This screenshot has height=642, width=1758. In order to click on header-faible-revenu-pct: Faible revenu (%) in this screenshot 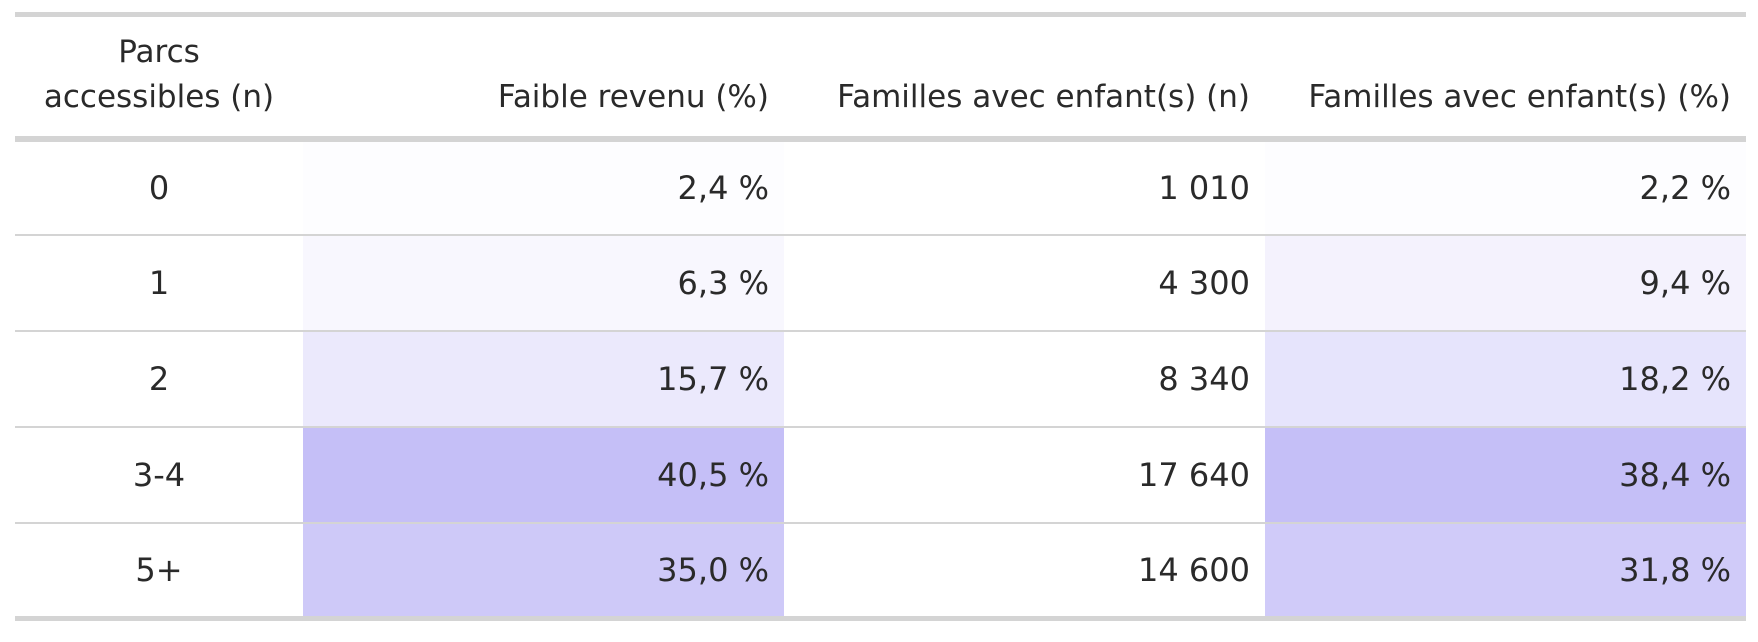, I will do `click(633, 96)`.